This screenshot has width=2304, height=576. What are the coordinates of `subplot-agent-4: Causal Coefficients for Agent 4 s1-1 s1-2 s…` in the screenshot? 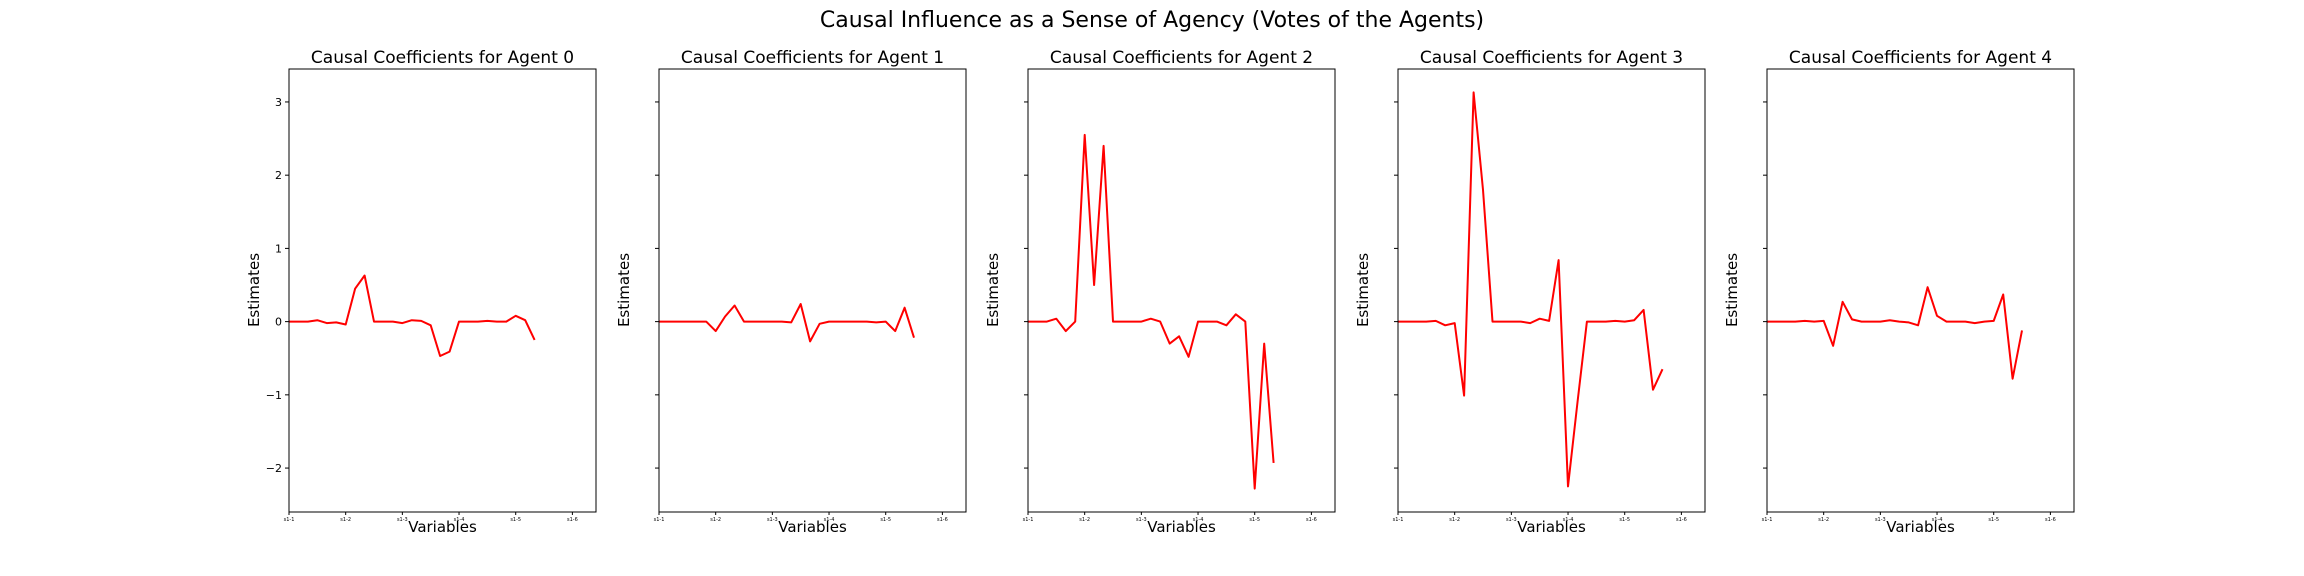 It's located at (1899, 292).